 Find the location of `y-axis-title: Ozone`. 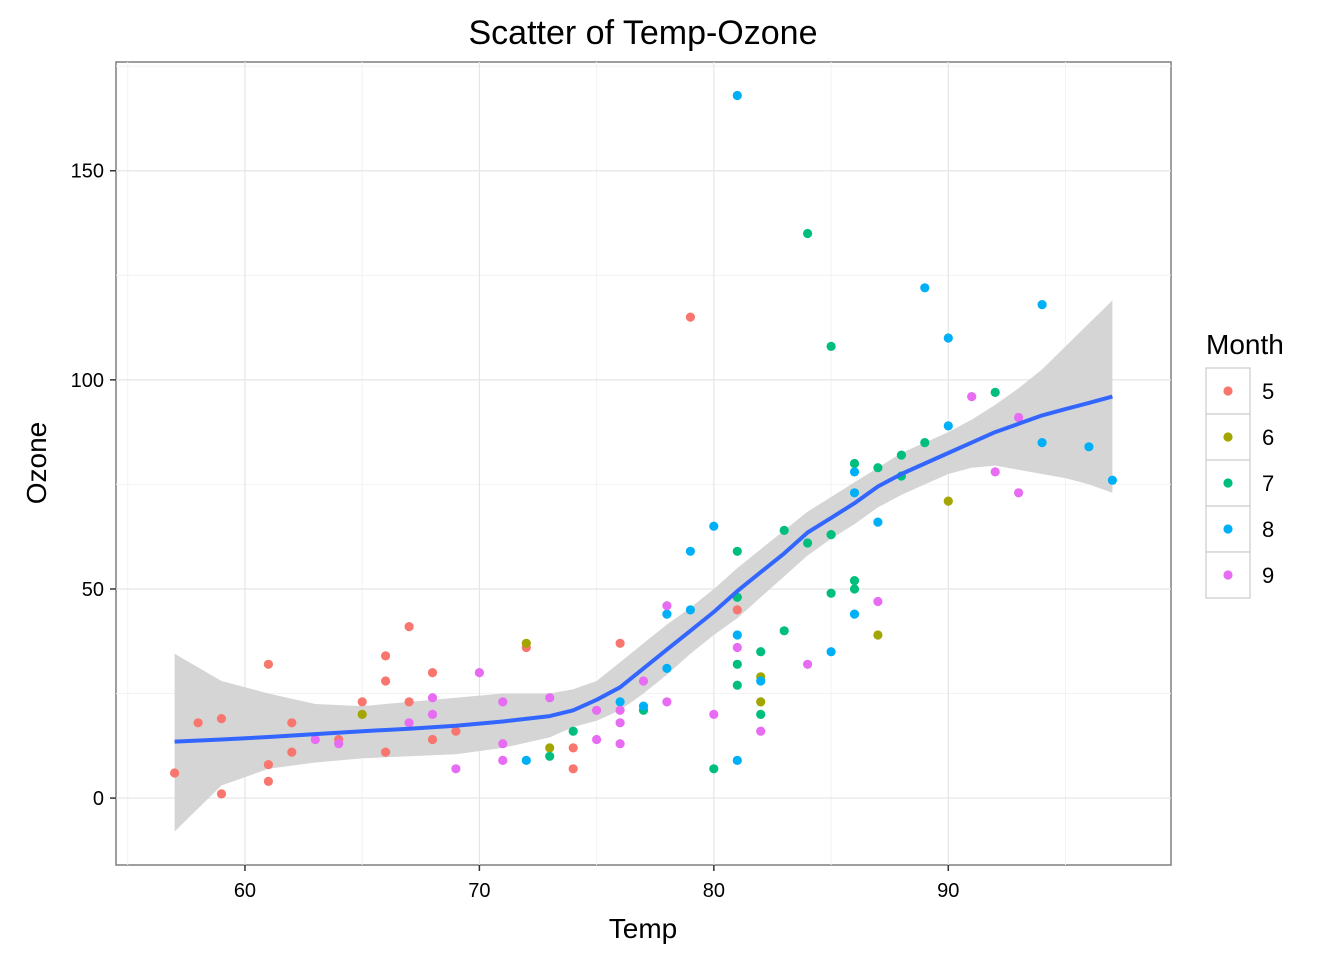

y-axis-title: Ozone is located at coordinates (36, 463).